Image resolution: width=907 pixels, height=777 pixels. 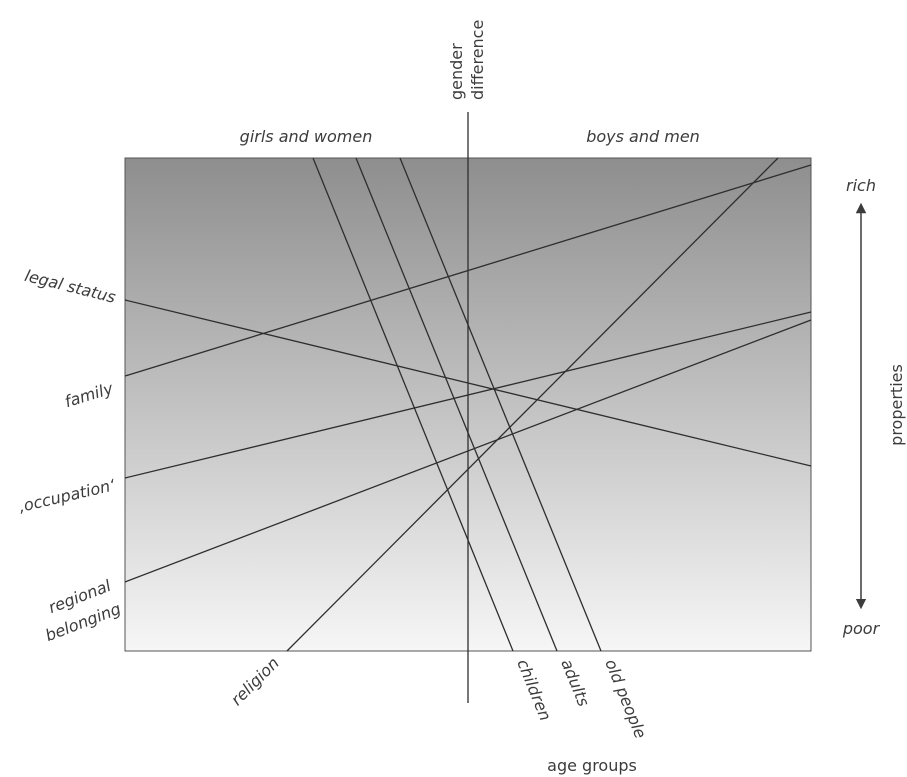 I want to click on legal-status-label: legal status, so click(x=70, y=286).